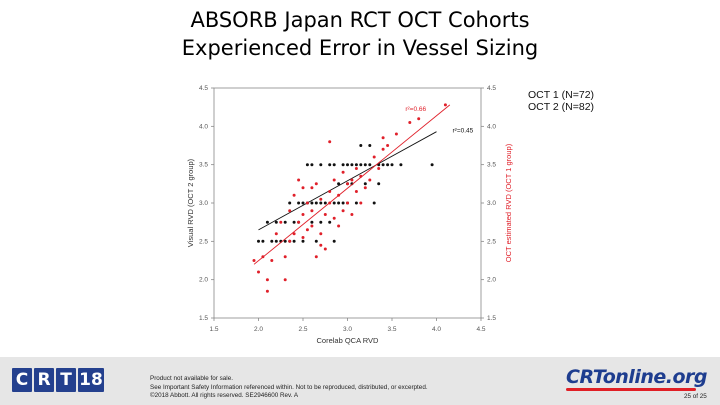  Describe the element at coordinates (203, 126) in the screenshot. I see `y-tick-label-left: 4.0` at that location.